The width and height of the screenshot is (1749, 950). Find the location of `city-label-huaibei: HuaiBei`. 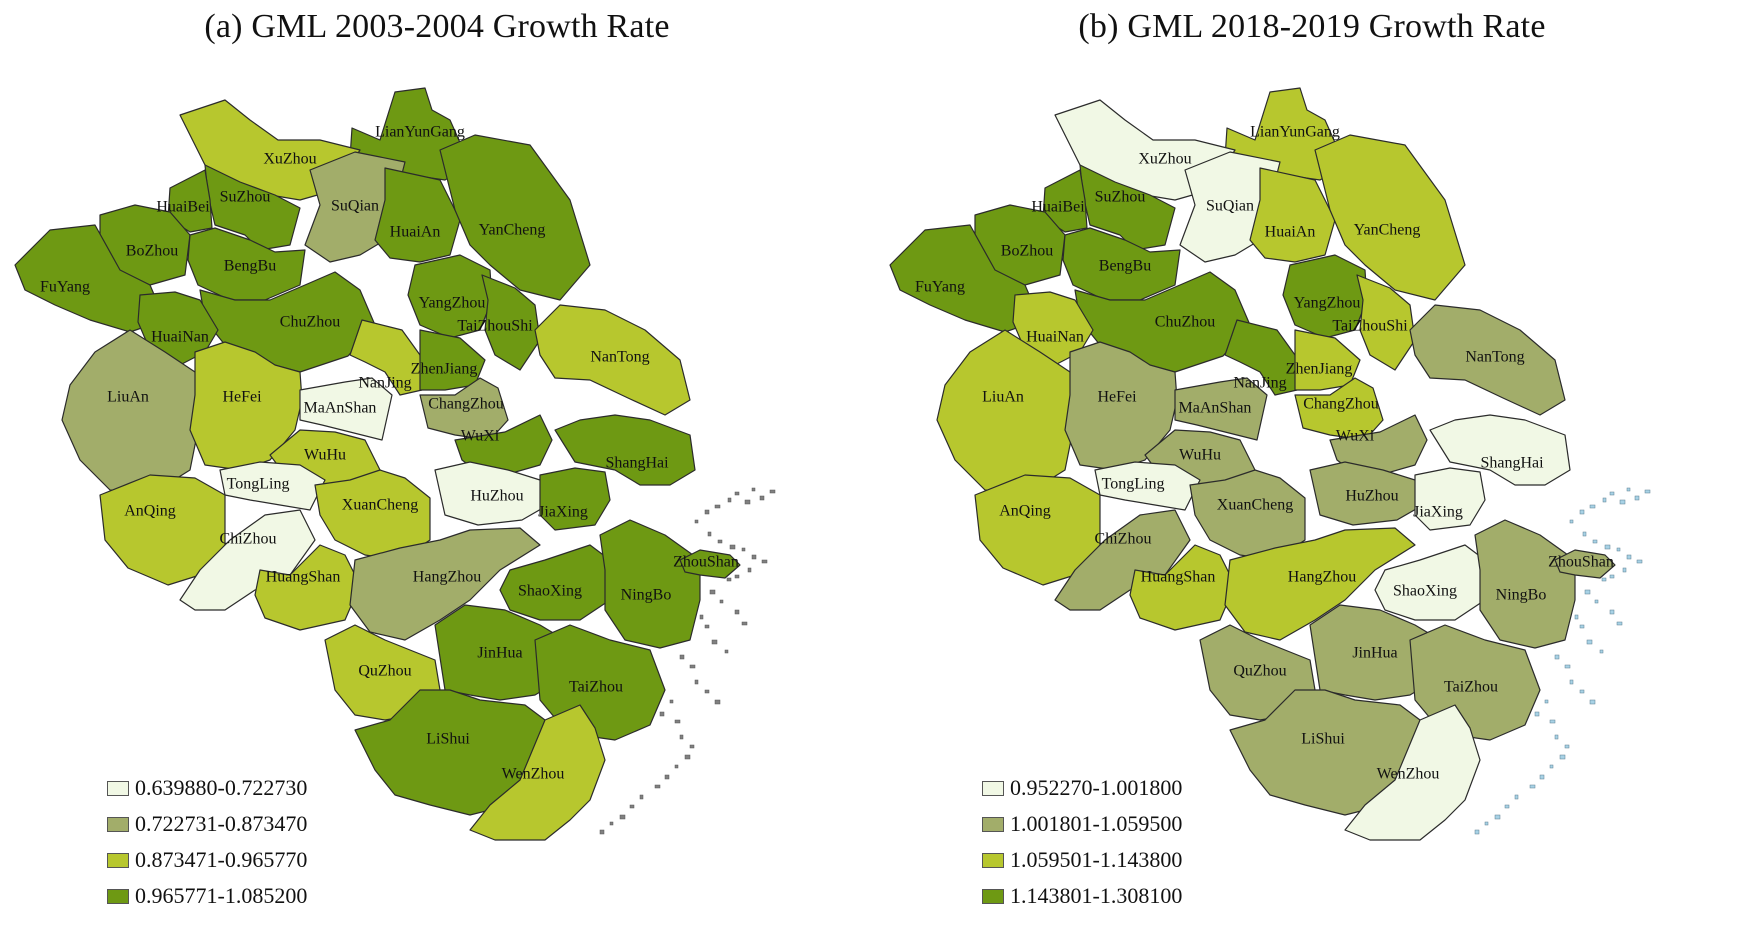

city-label-huaibei: HuaiBei is located at coordinates (183, 207).